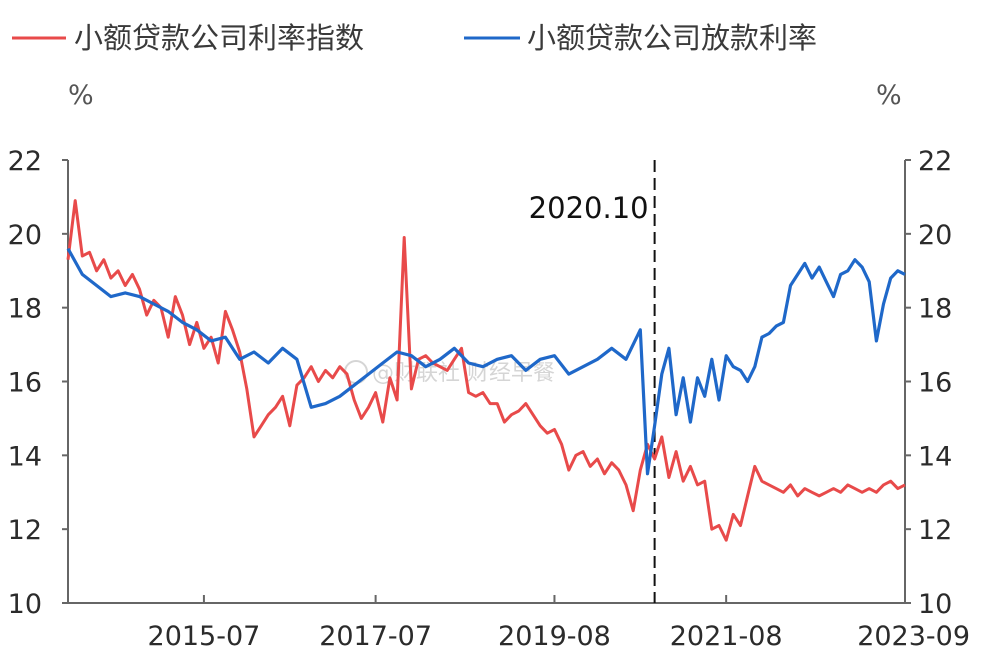  I want to click on legend-label-lending-rate: 小额贷款公司放款利率, so click(672, 38).